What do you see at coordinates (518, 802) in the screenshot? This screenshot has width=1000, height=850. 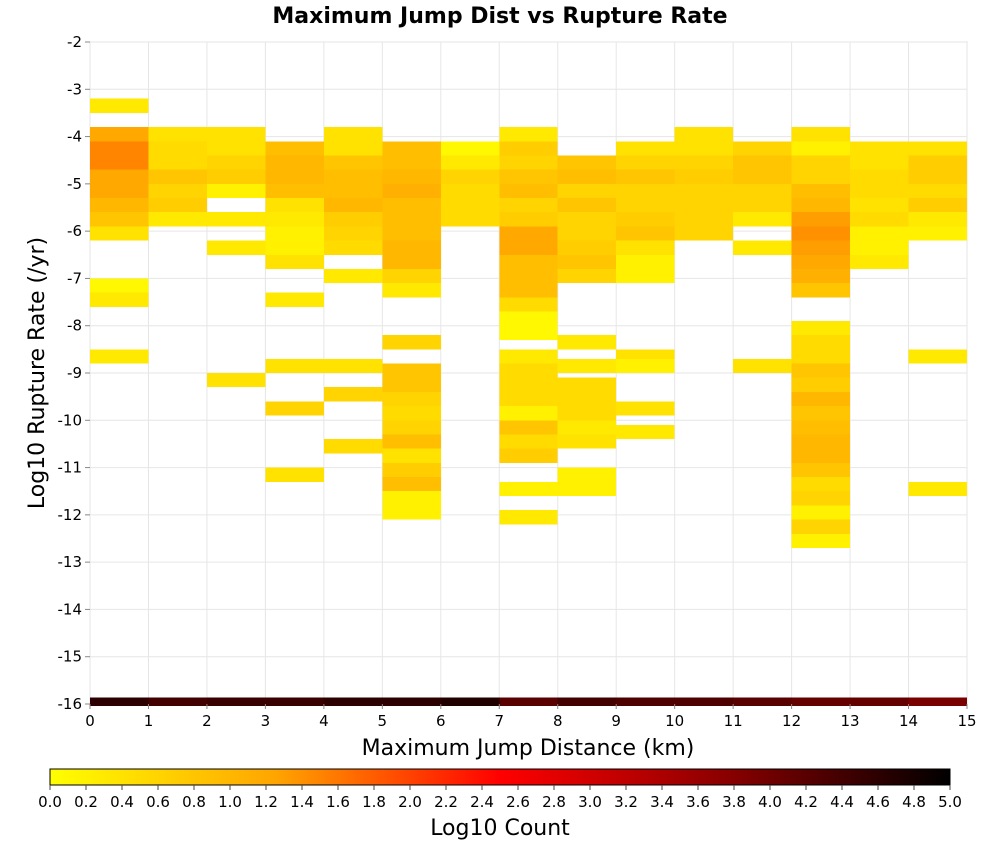 I see `colorbar-tick-label: 2.6` at bounding box center [518, 802].